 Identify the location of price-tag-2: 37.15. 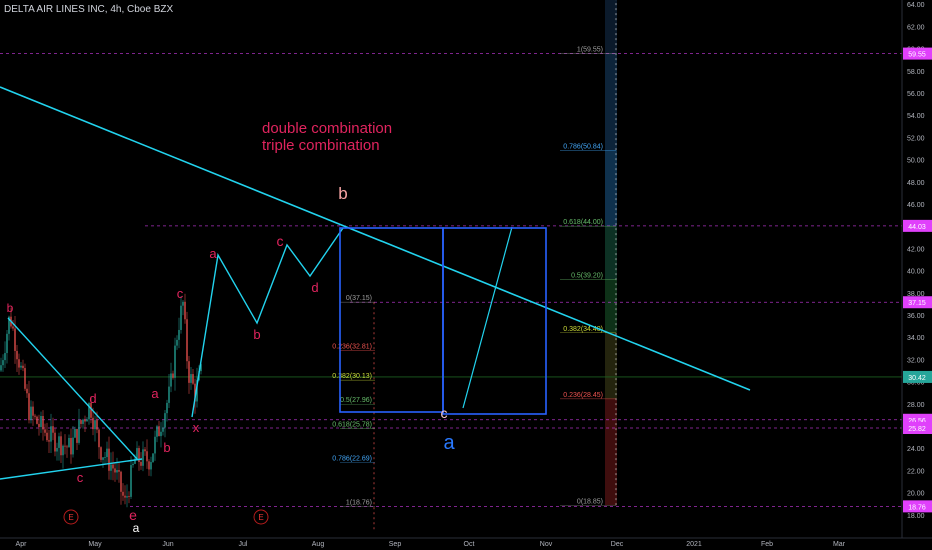
(917, 303).